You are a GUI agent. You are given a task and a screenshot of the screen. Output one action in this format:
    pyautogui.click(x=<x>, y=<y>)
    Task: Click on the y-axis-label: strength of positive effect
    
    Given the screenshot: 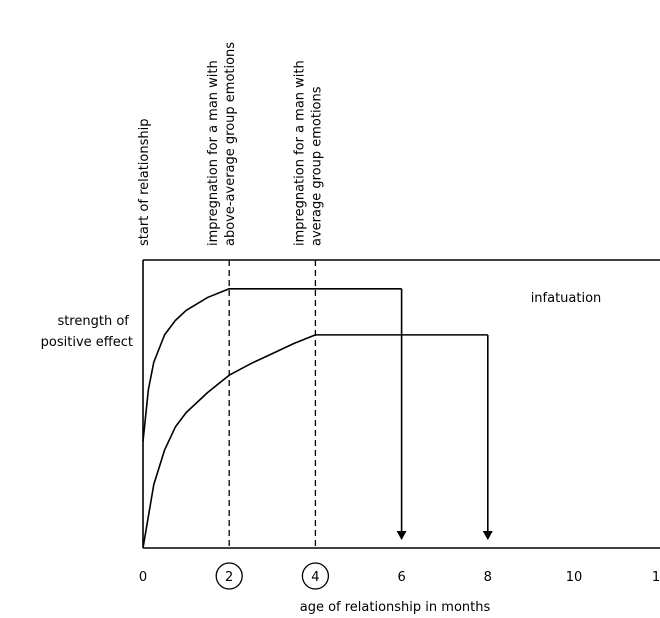 What is the action you would take?
    pyautogui.click(x=87, y=332)
    